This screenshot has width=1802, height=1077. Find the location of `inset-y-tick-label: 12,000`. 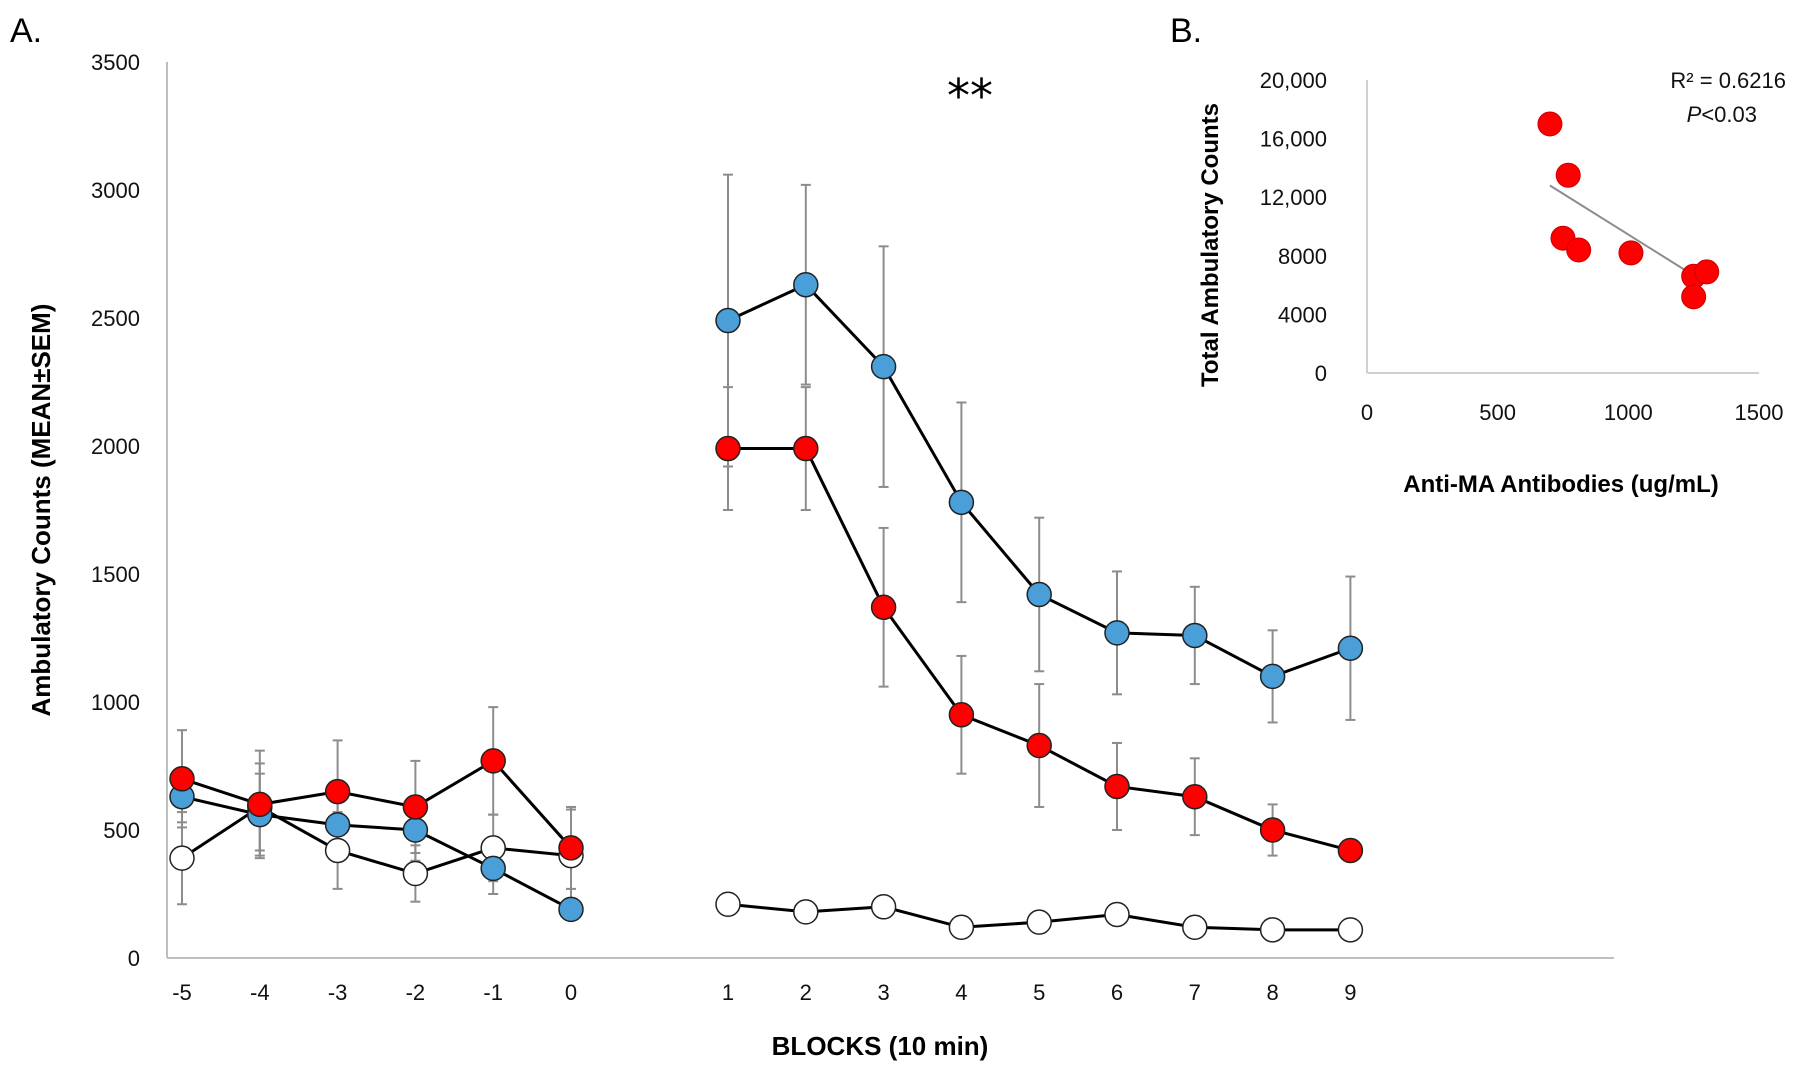

inset-y-tick-label: 12,000 is located at coordinates (1293, 197).